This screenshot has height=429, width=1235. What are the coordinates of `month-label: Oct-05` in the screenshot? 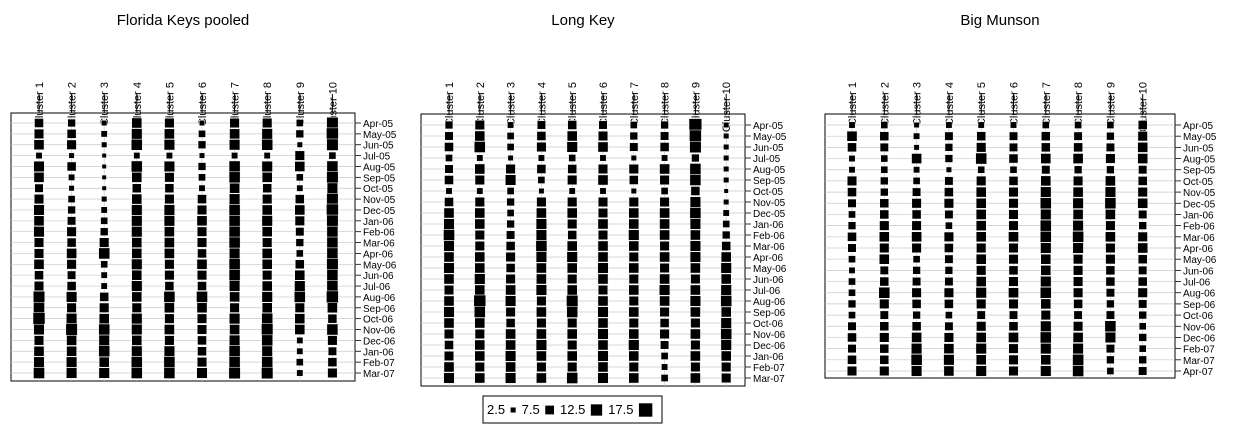 It's located at (768, 192).